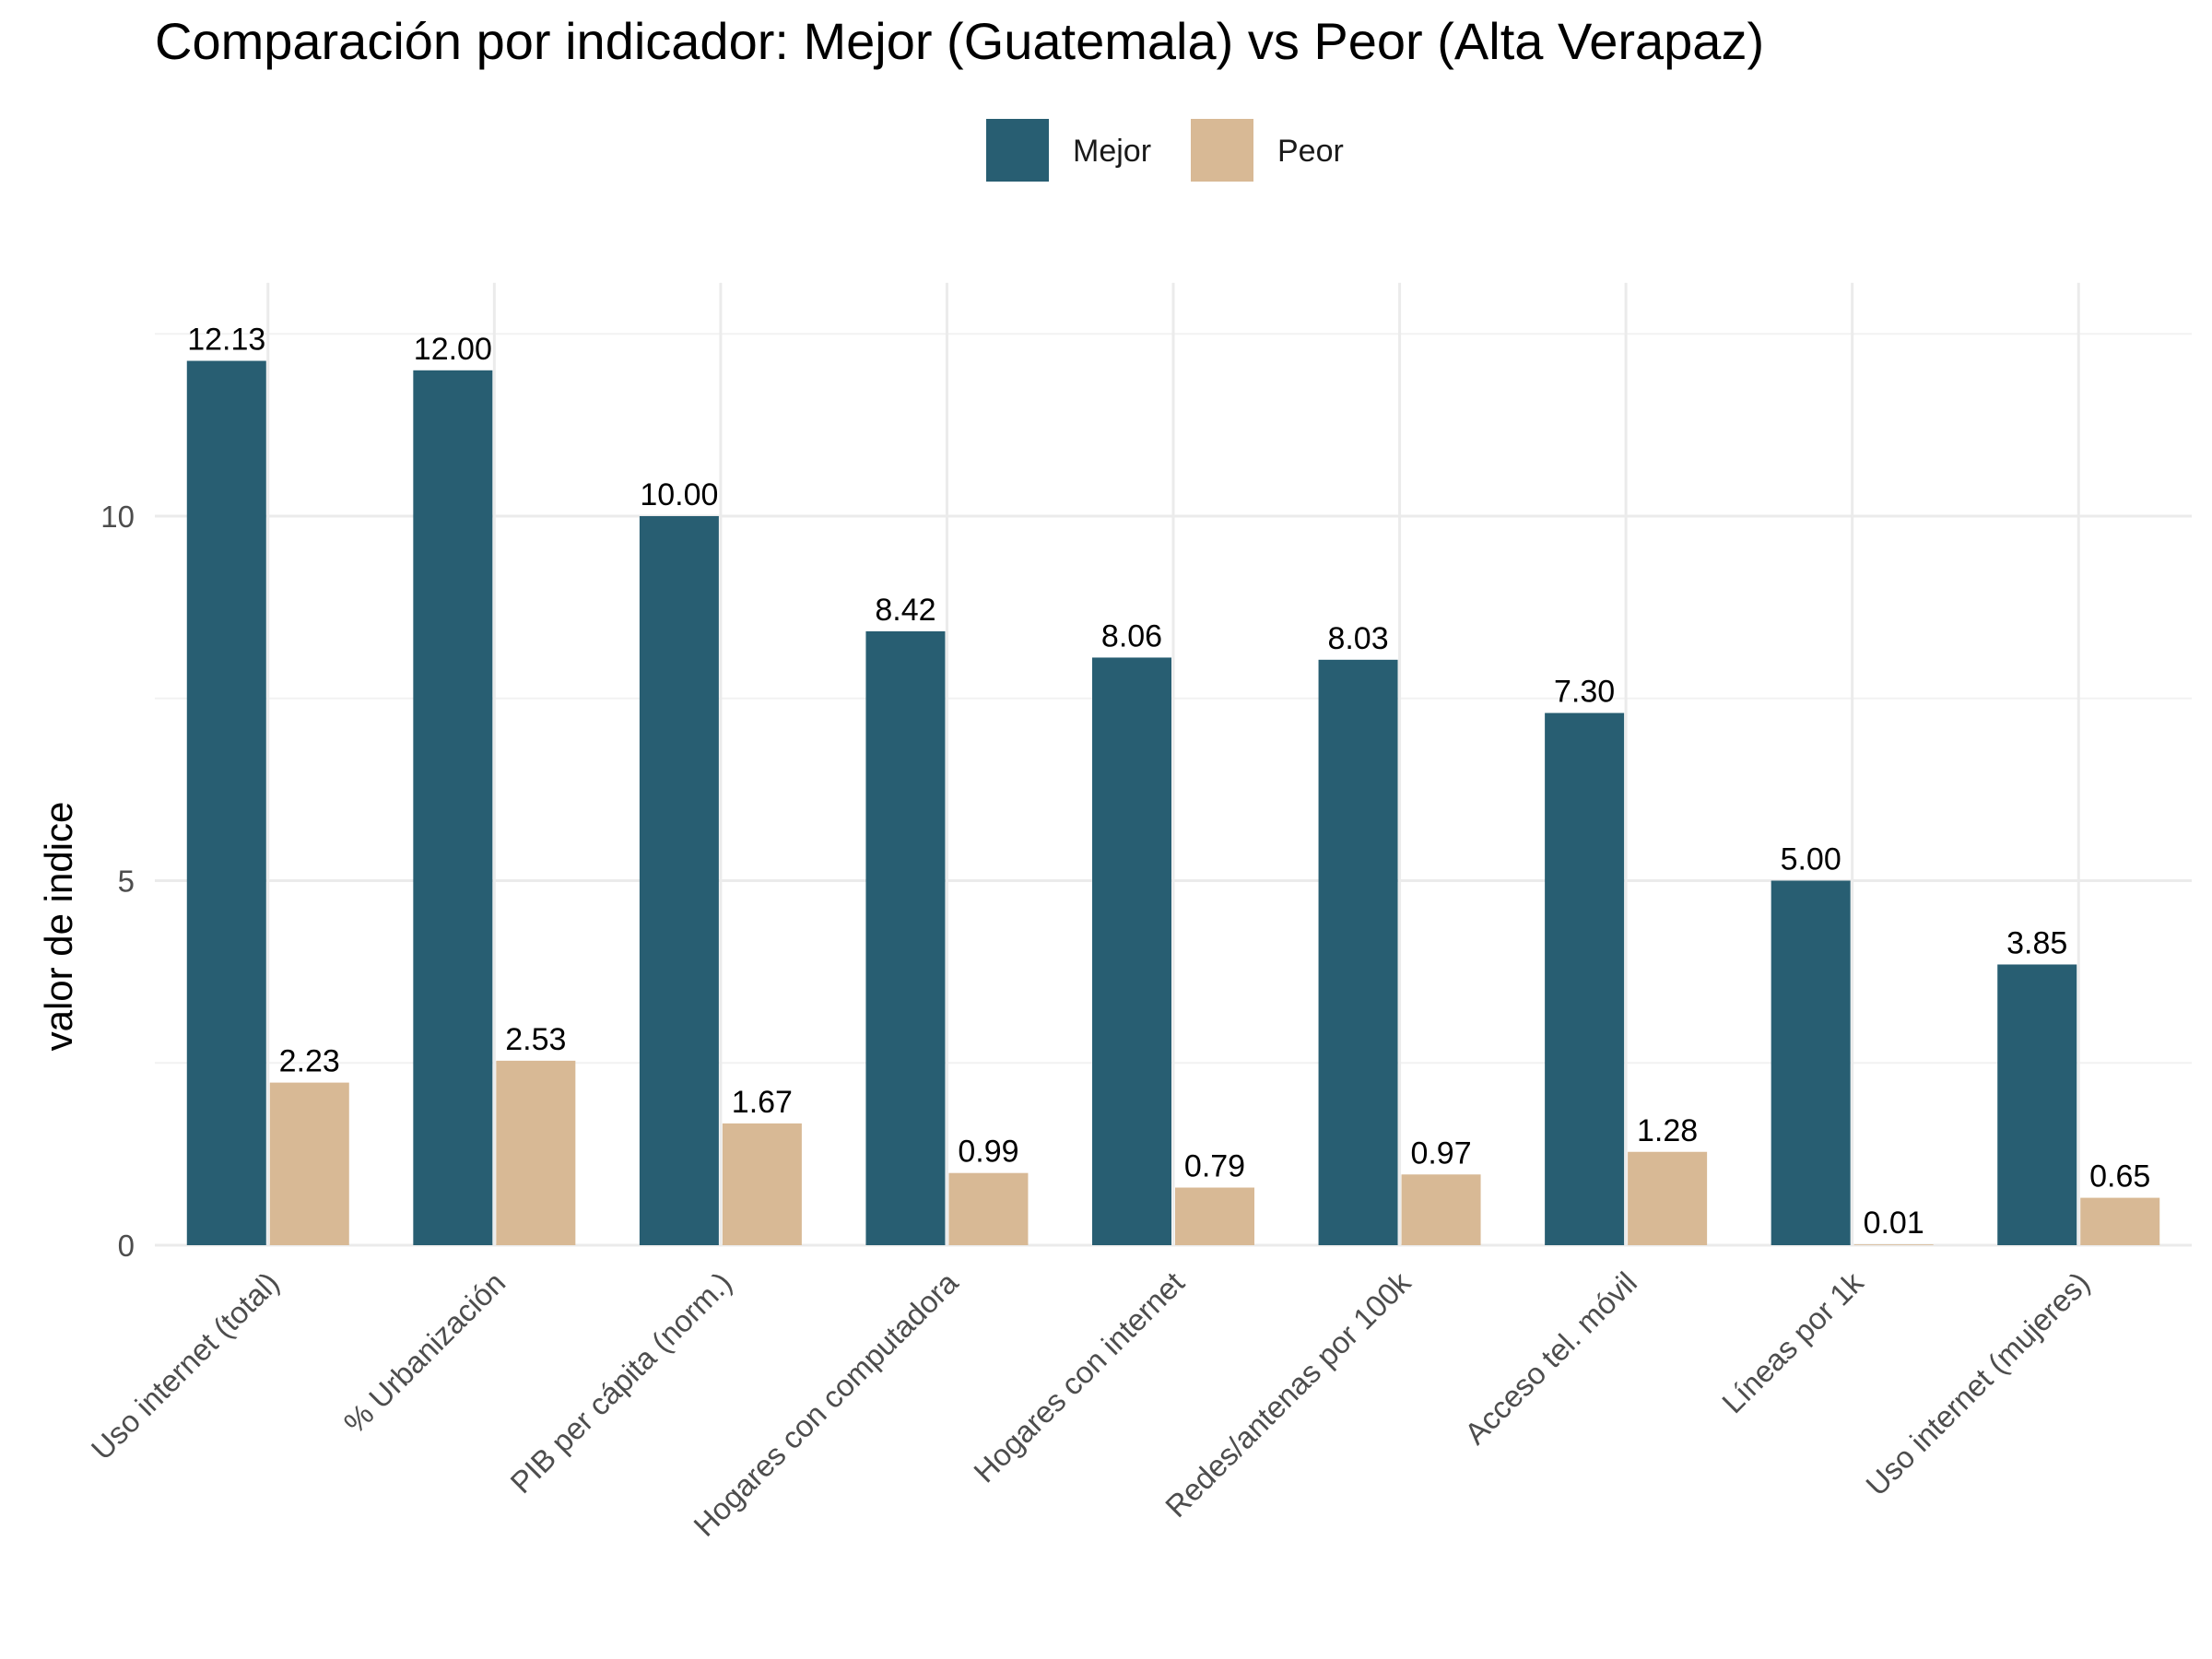  Describe the element at coordinates (1131, 635) in the screenshot. I see `data-label: 8.06` at that location.